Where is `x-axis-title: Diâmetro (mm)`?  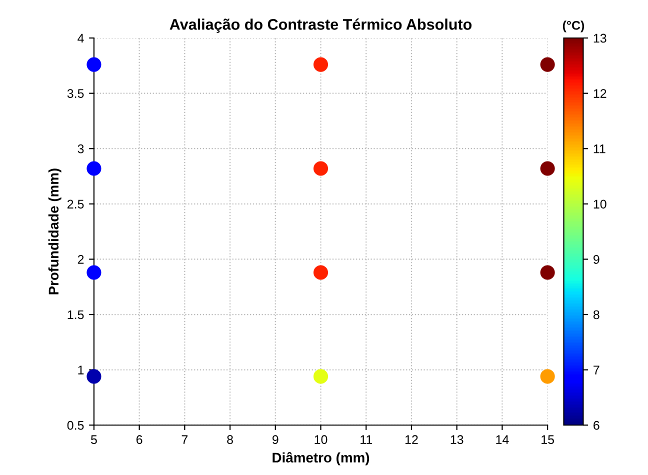 x-axis-title: Diâmetro (mm) is located at coordinates (321, 459).